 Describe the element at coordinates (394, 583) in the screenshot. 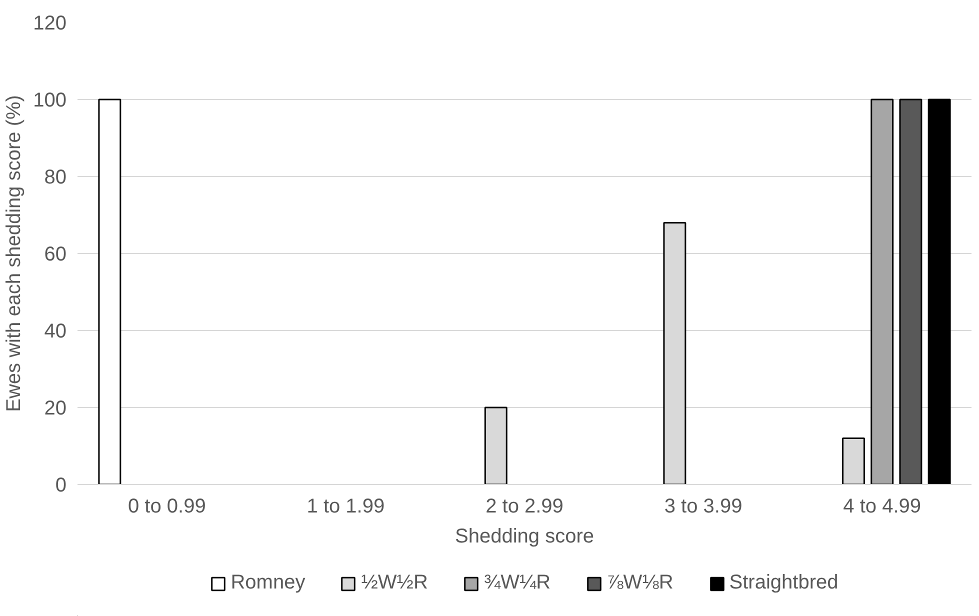

I see `legend-label: ½W½R` at that location.